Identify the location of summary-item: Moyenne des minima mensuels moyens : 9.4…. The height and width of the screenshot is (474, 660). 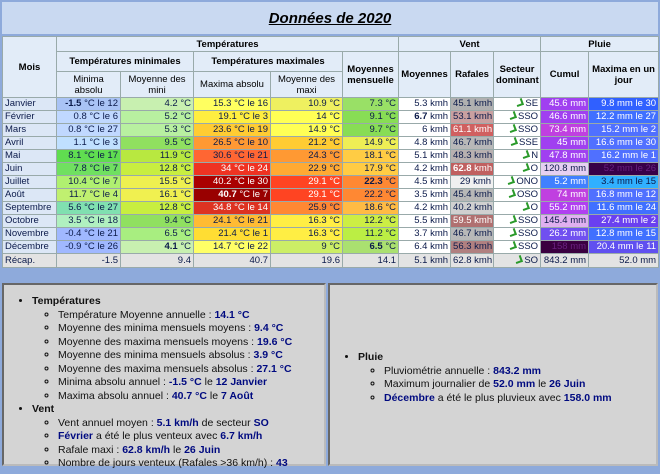
(191, 329).